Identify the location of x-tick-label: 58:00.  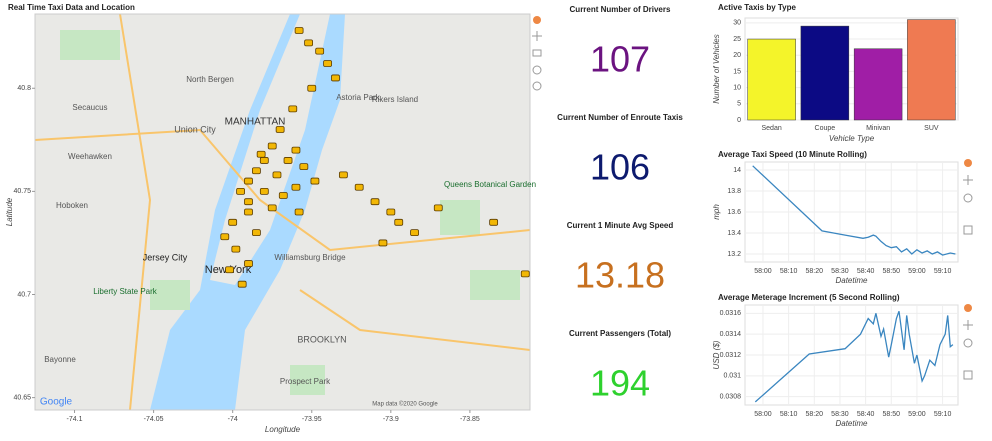
(763, 414).